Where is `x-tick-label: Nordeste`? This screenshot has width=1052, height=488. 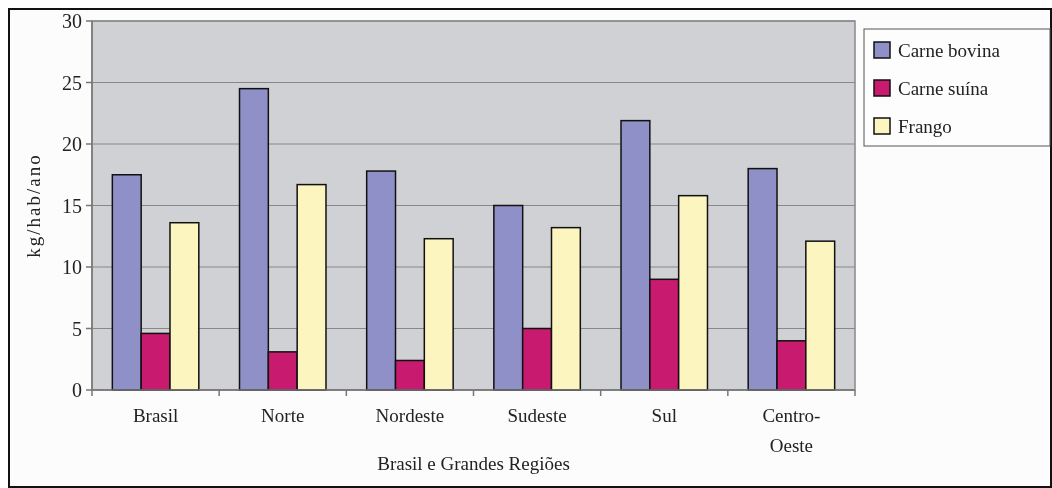
x-tick-label: Nordeste is located at coordinates (410, 415).